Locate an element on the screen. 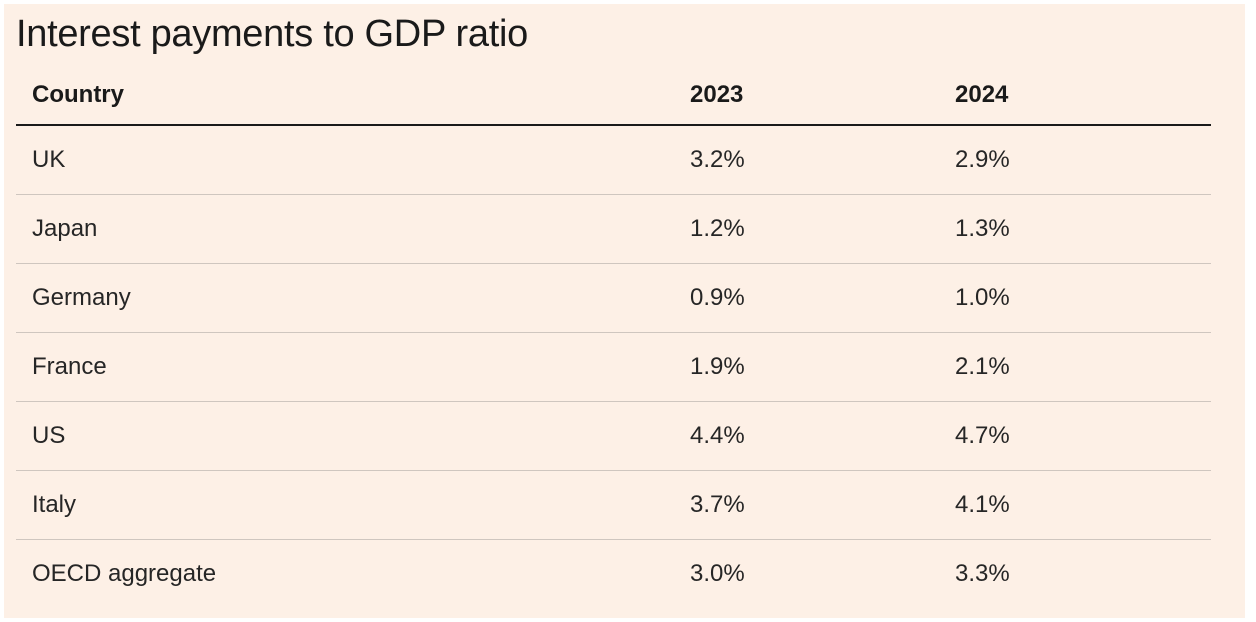 This screenshot has width=1256, height=622. value-2023-cell: 3.2% is located at coordinates (806, 160).